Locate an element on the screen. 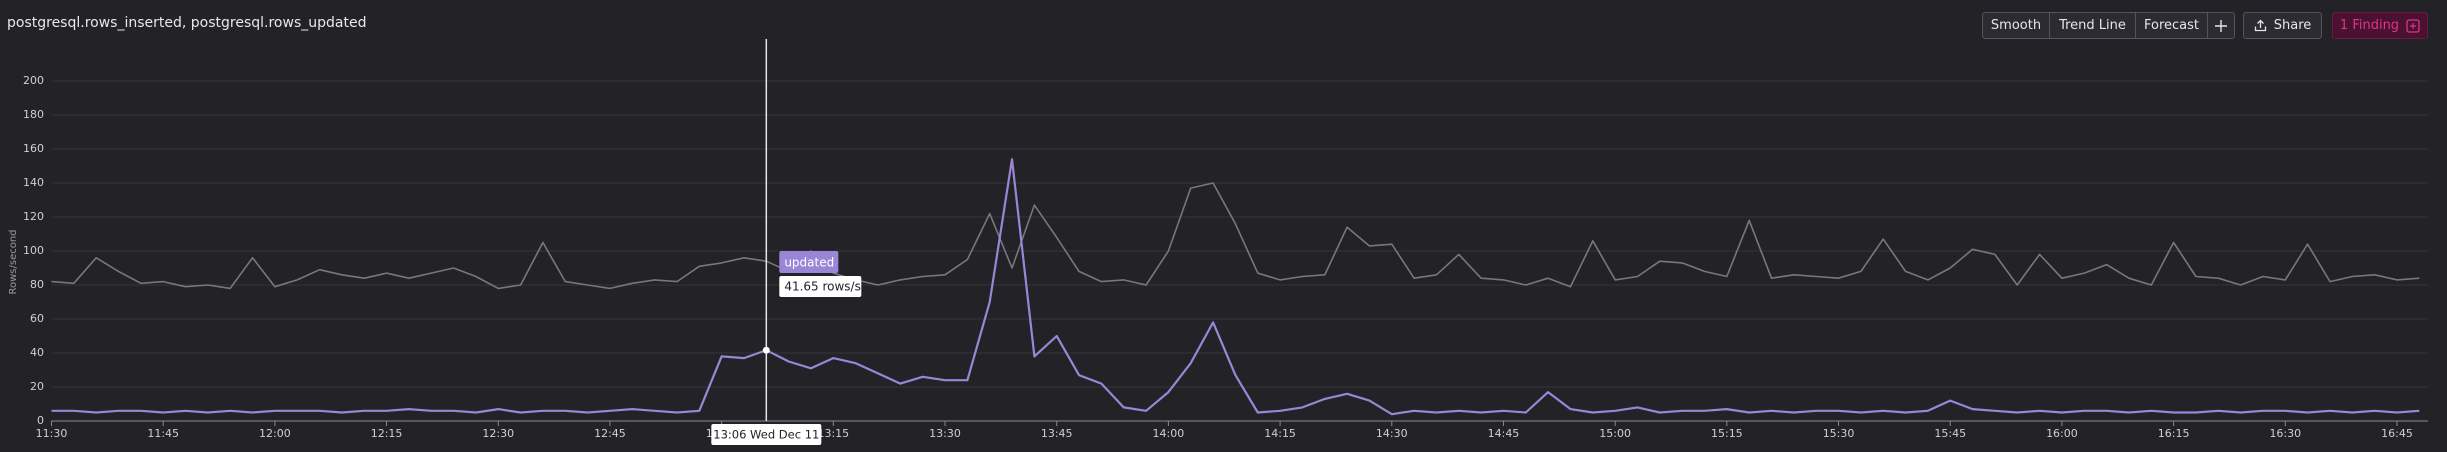 Image resolution: width=2447 pixels, height=452 pixels. x-tick-label: 14:00 is located at coordinates (1169, 433).